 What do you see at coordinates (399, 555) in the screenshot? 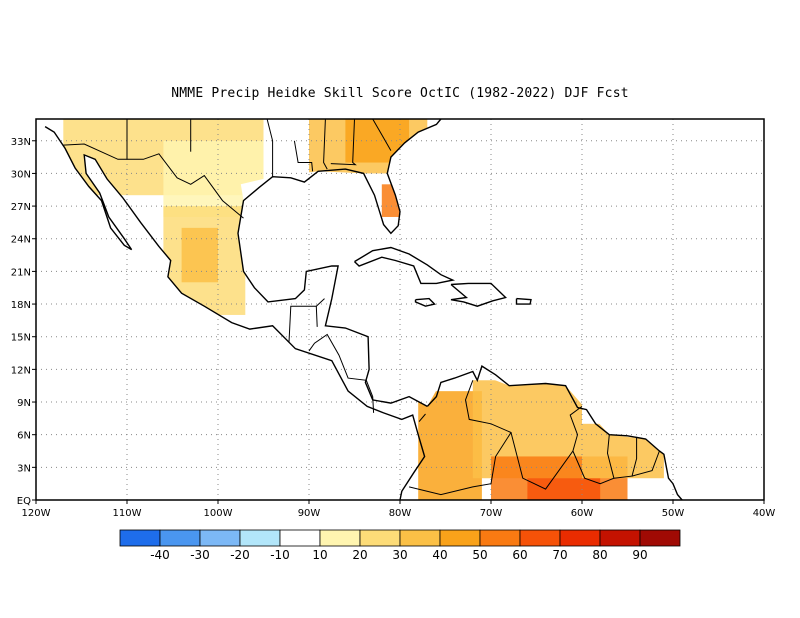
I see `colorbar-label-6: 30` at bounding box center [399, 555].